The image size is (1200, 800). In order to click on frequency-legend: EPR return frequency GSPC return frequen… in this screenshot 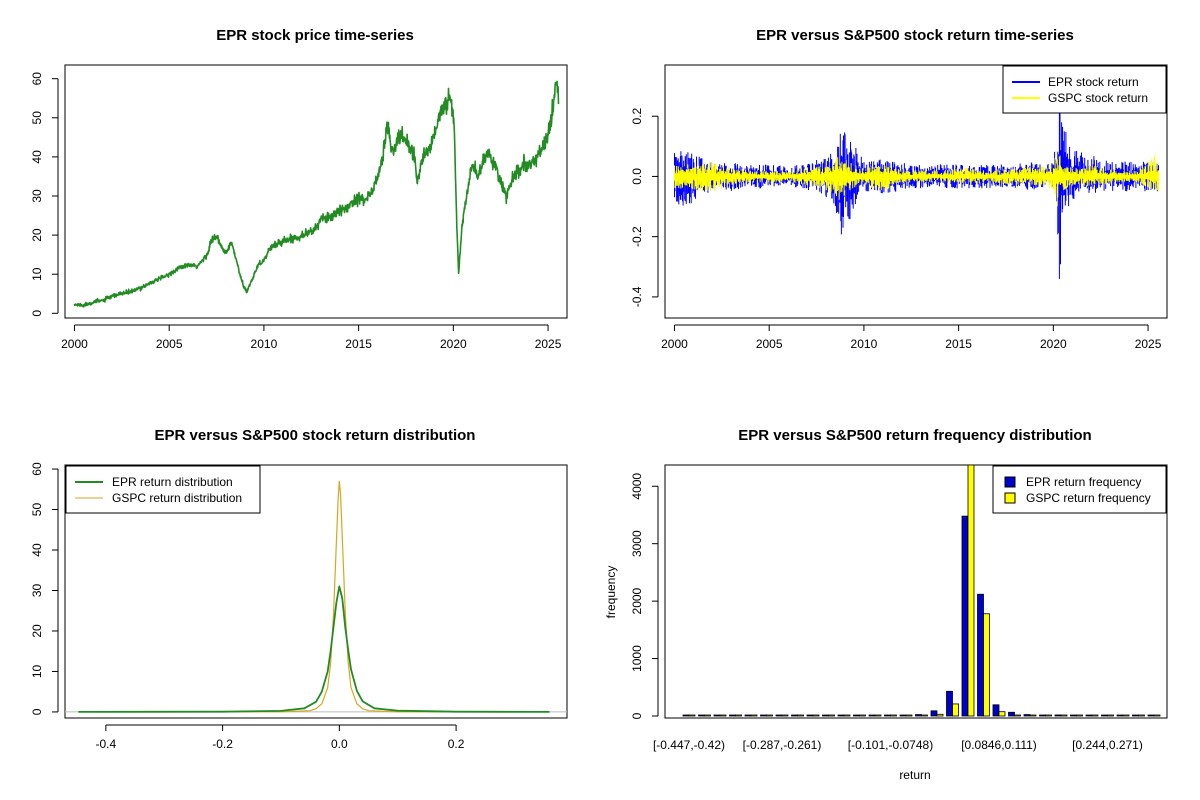, I will do `click(1079, 489)`.